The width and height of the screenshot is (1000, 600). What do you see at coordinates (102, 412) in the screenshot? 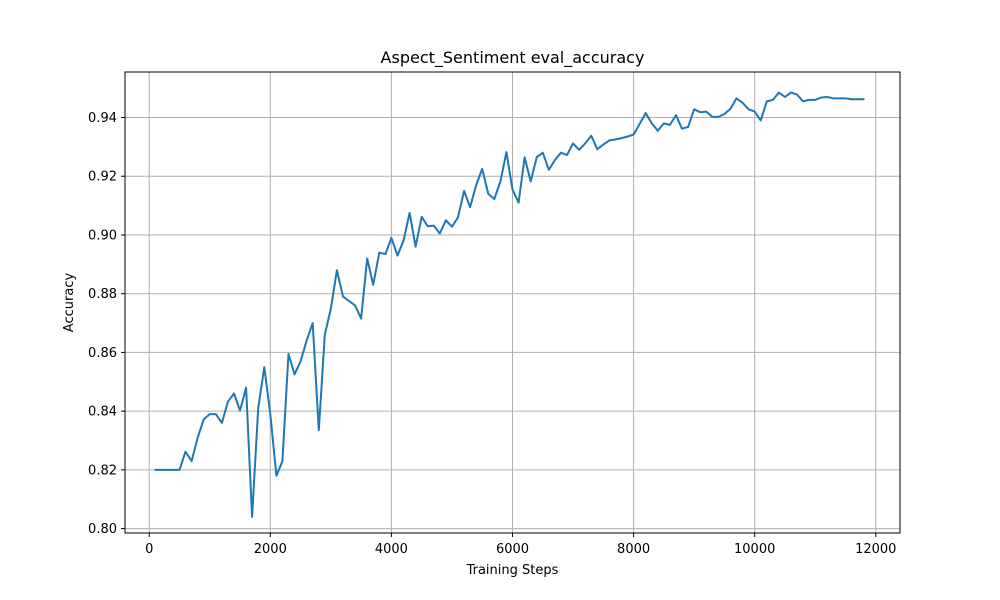
I see `y-tick-label: 0.84` at bounding box center [102, 412].